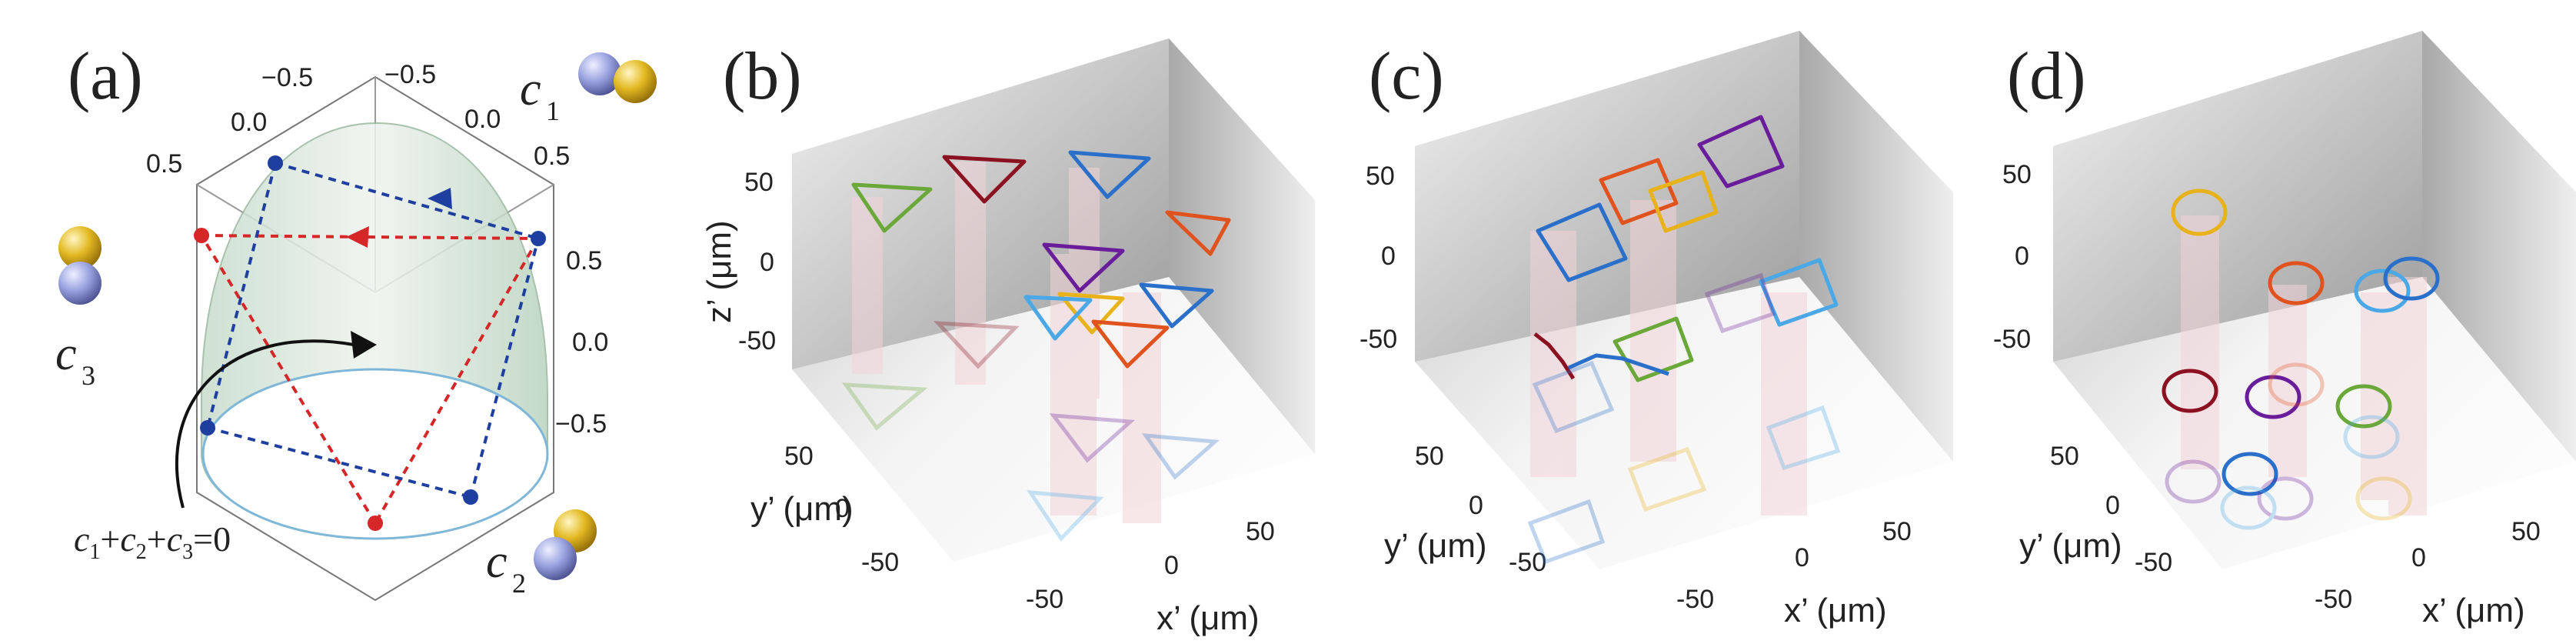  What do you see at coordinates (470, 497) in the screenshot?
I see `vertex-blue-bottom-right` at bounding box center [470, 497].